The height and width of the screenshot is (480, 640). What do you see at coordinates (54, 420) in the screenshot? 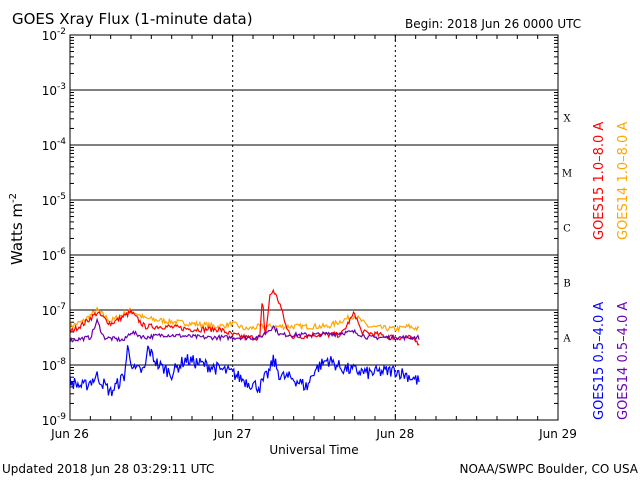
I see `y-tick-label: 10⁻⁹` at bounding box center [54, 420].